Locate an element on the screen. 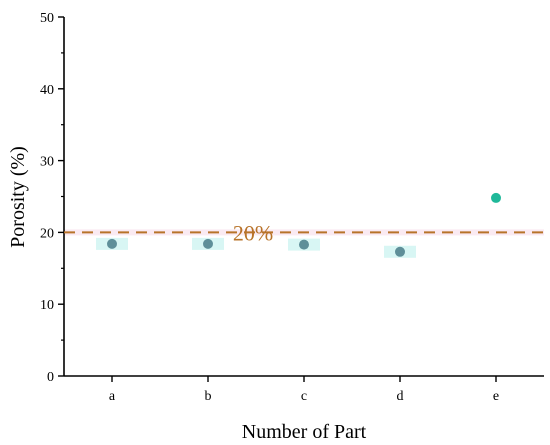 Image resolution: width=550 pixels, height=445 pixels. x-tick-label: c is located at coordinates (304, 396).